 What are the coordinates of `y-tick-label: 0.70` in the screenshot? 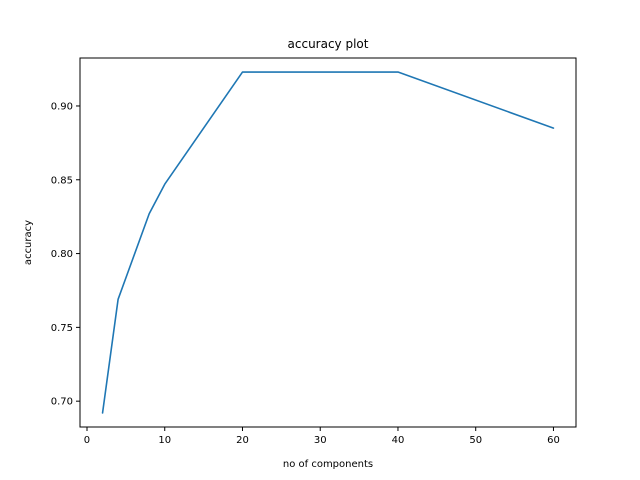 It's located at (62, 402).